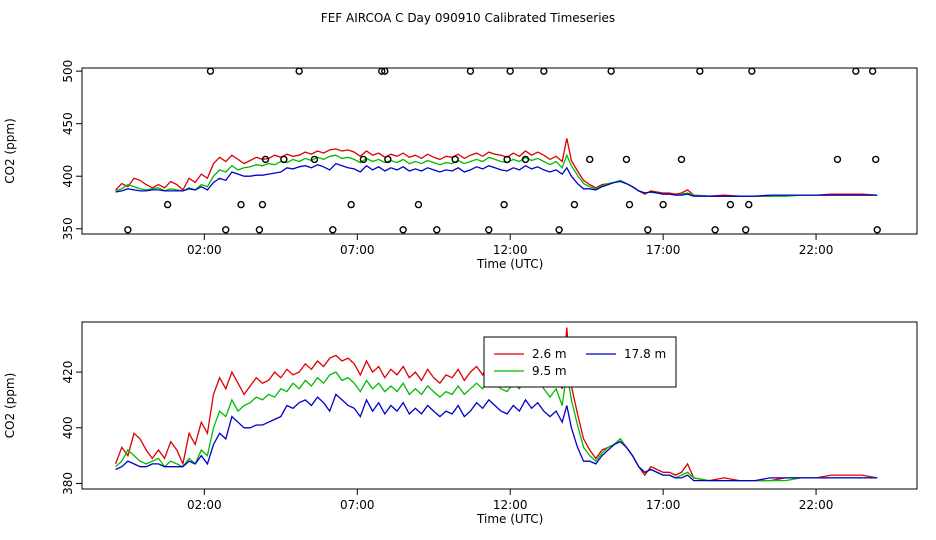 This screenshot has height=540, width=936. Describe the element at coordinates (549, 371) in the screenshot. I see `legend-label: 9.5 m` at that location.